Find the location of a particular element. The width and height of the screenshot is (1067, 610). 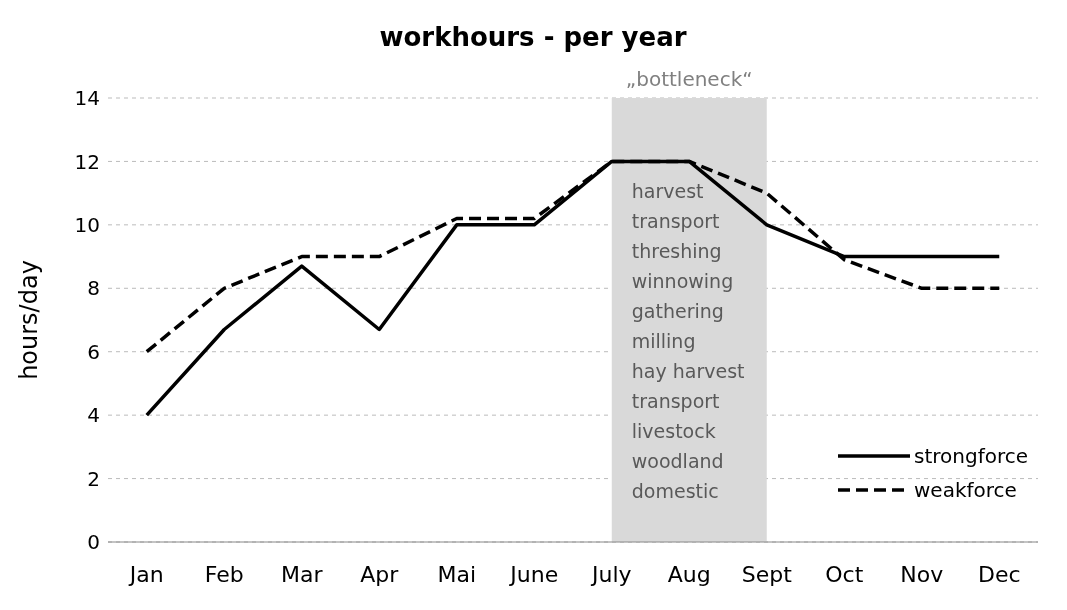

legend-label: strongforce is located at coordinates (970, 456).